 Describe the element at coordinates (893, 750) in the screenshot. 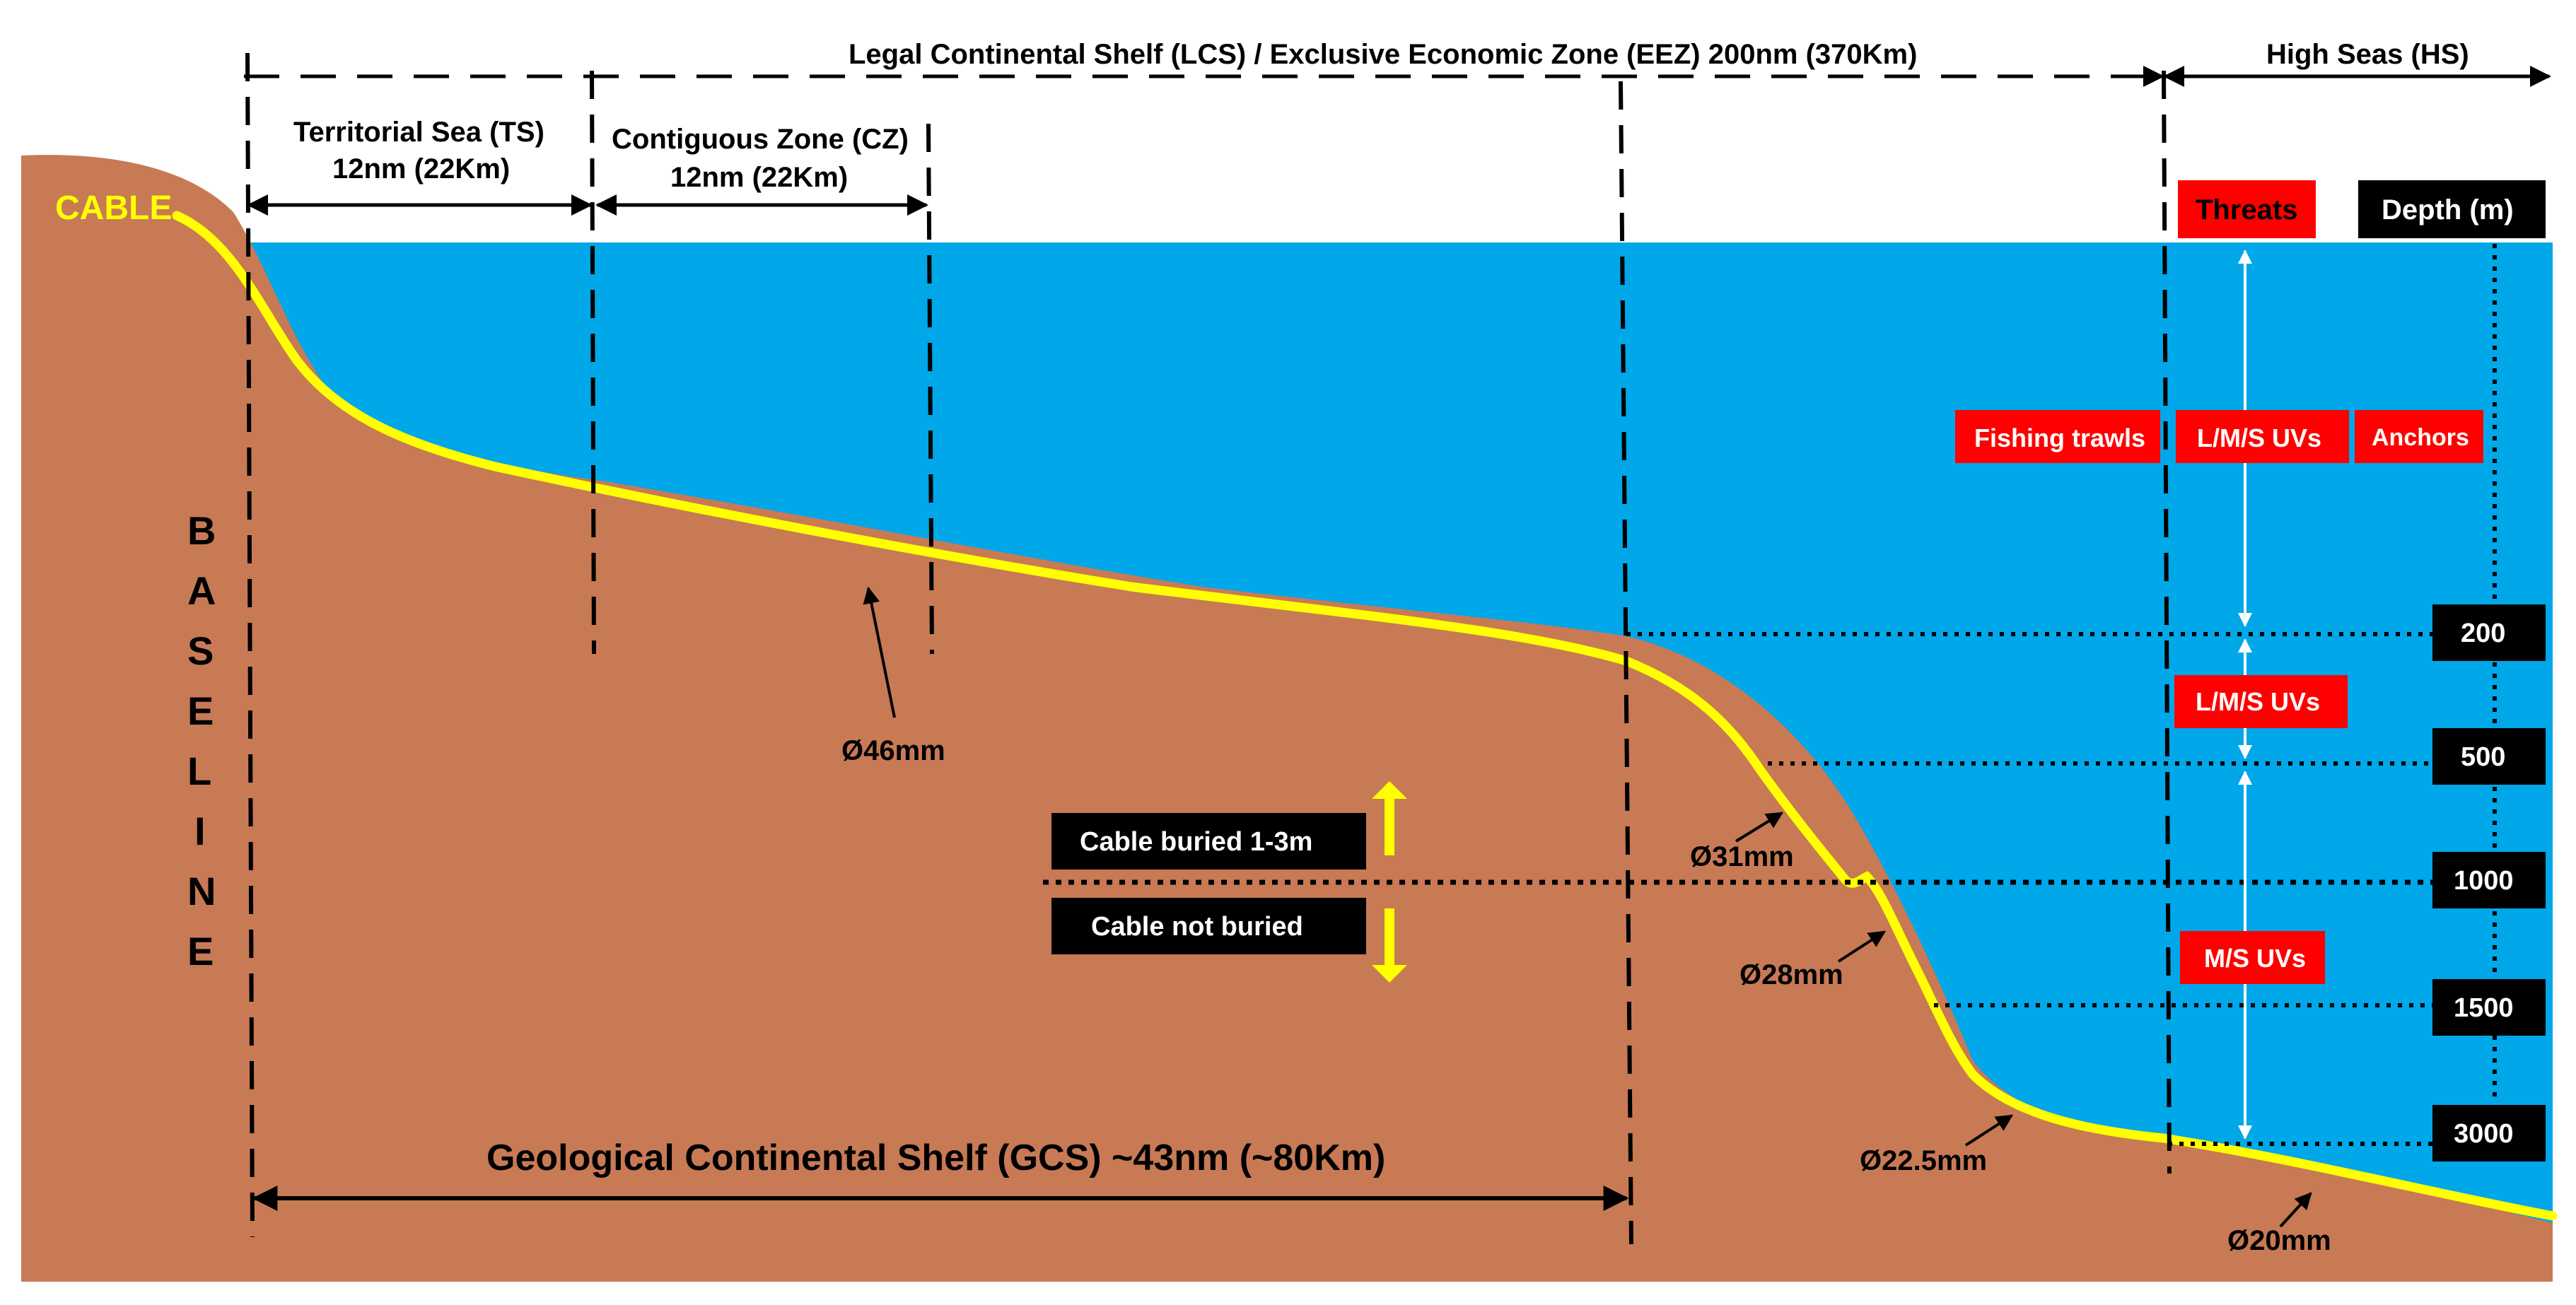

I see `diameter-46: Ø46mm` at that location.